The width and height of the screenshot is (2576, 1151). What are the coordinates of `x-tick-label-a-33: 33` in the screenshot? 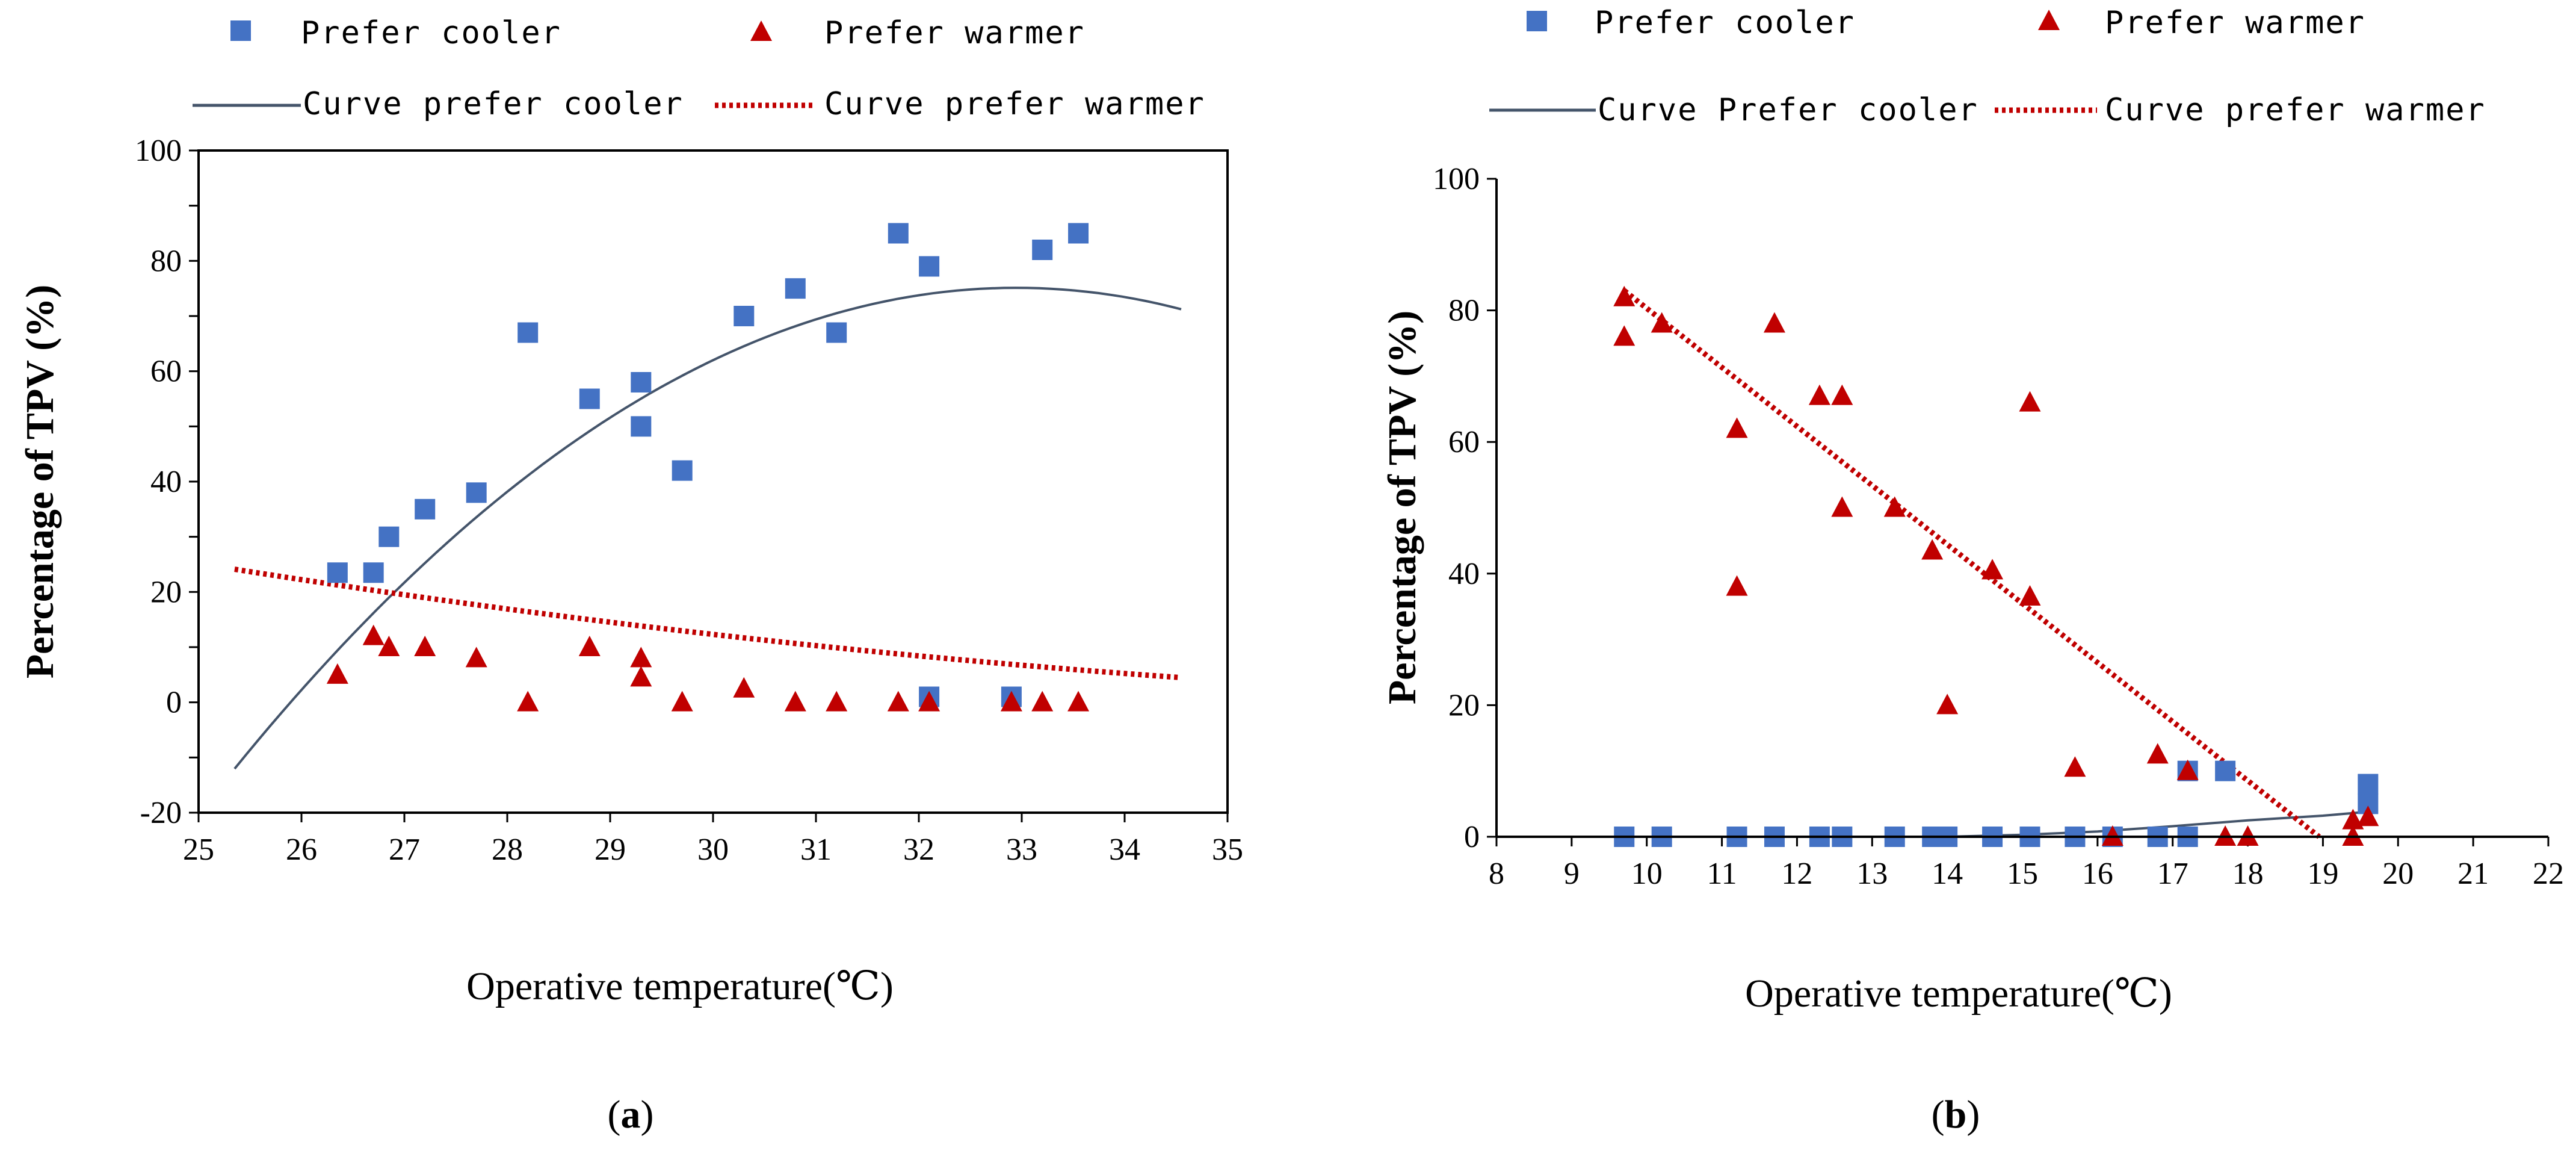 It's located at (1021, 850).